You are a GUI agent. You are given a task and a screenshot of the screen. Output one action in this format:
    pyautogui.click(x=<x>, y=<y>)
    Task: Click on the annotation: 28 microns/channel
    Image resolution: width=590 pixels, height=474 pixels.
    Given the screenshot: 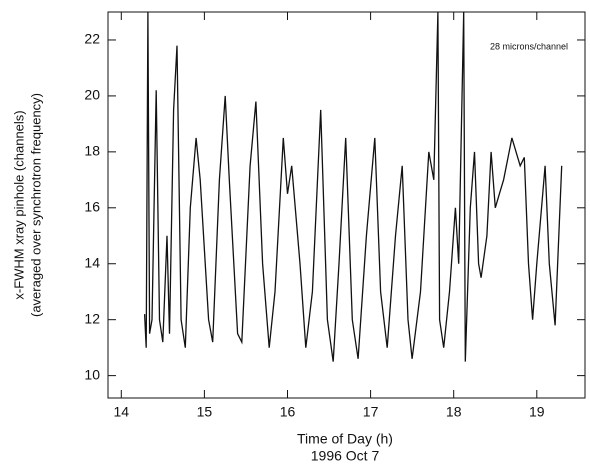 What is the action you would take?
    pyautogui.click(x=529, y=46)
    